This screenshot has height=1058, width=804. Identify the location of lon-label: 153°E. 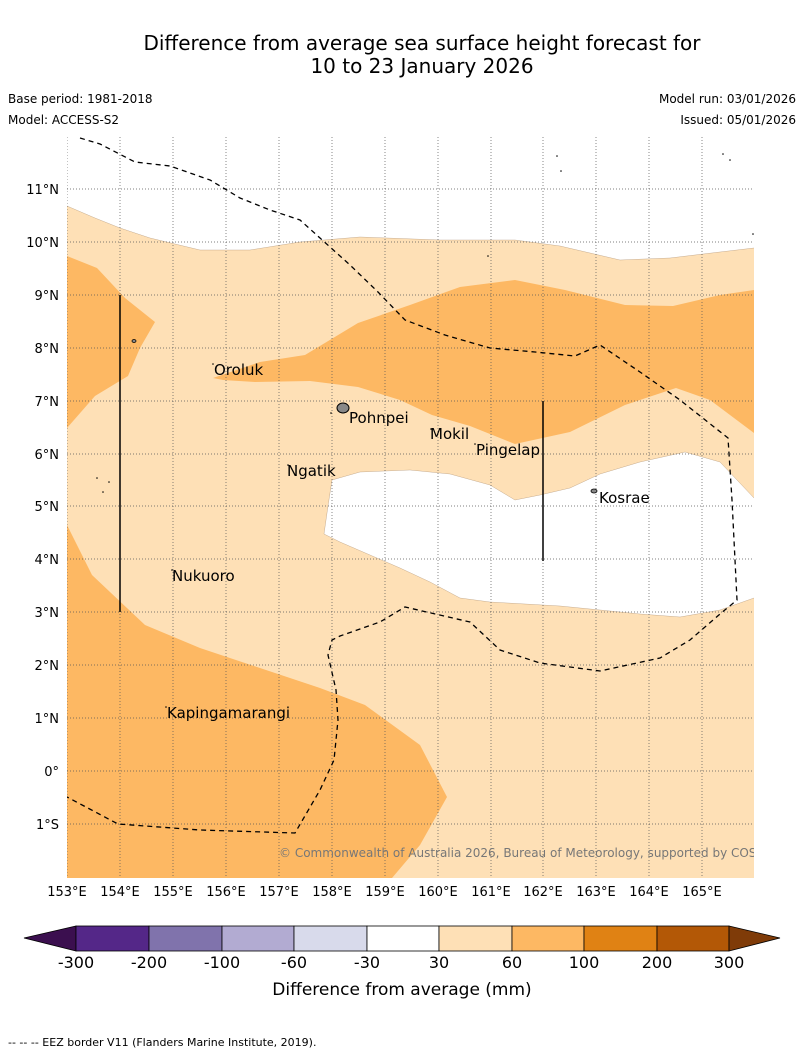
(67, 892).